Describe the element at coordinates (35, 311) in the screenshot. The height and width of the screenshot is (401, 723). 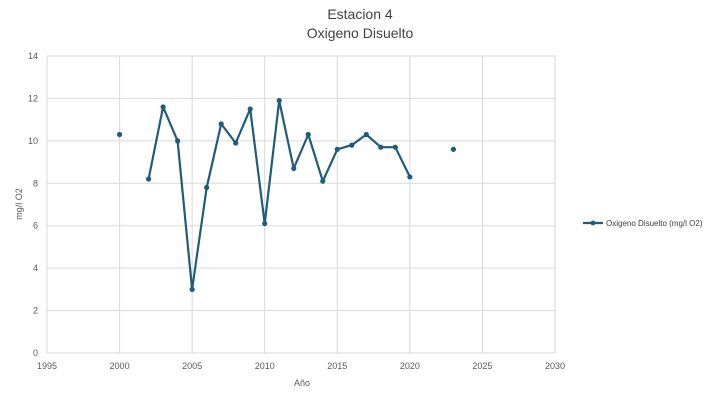
I see `y-tick-label: 2` at that location.